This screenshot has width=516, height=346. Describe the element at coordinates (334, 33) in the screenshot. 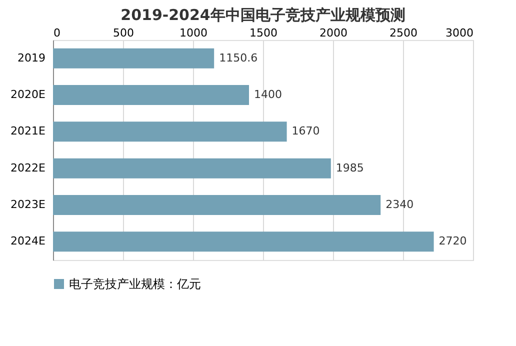

I see `x-tick-label: 2000` at that location.